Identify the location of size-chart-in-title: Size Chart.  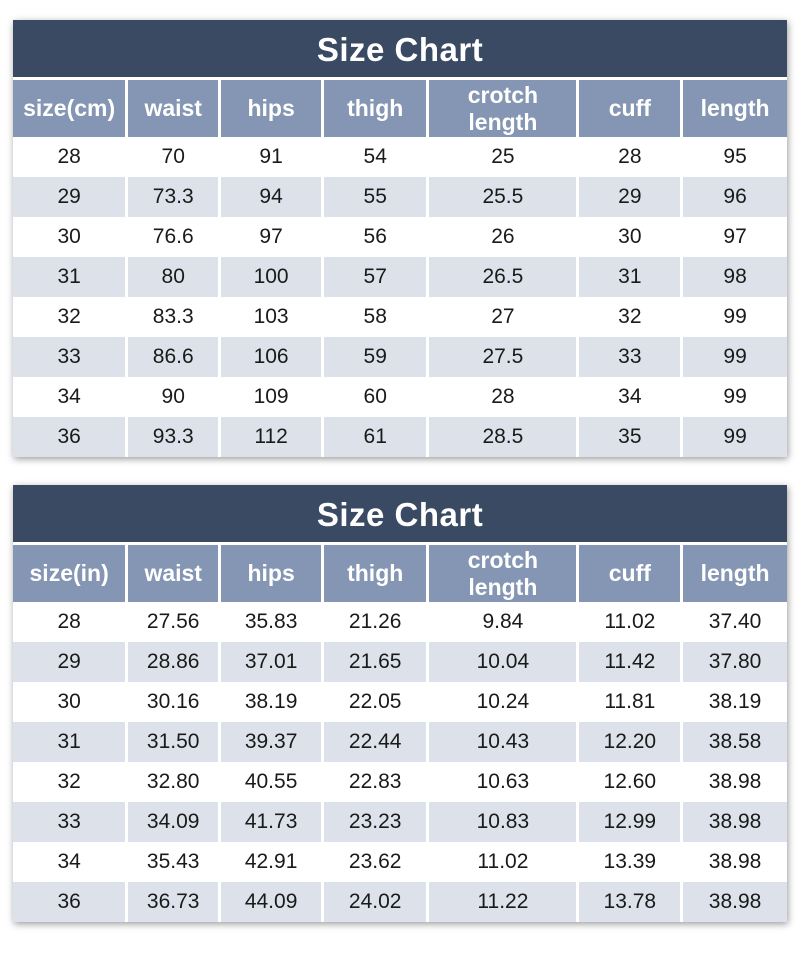
(400, 515).